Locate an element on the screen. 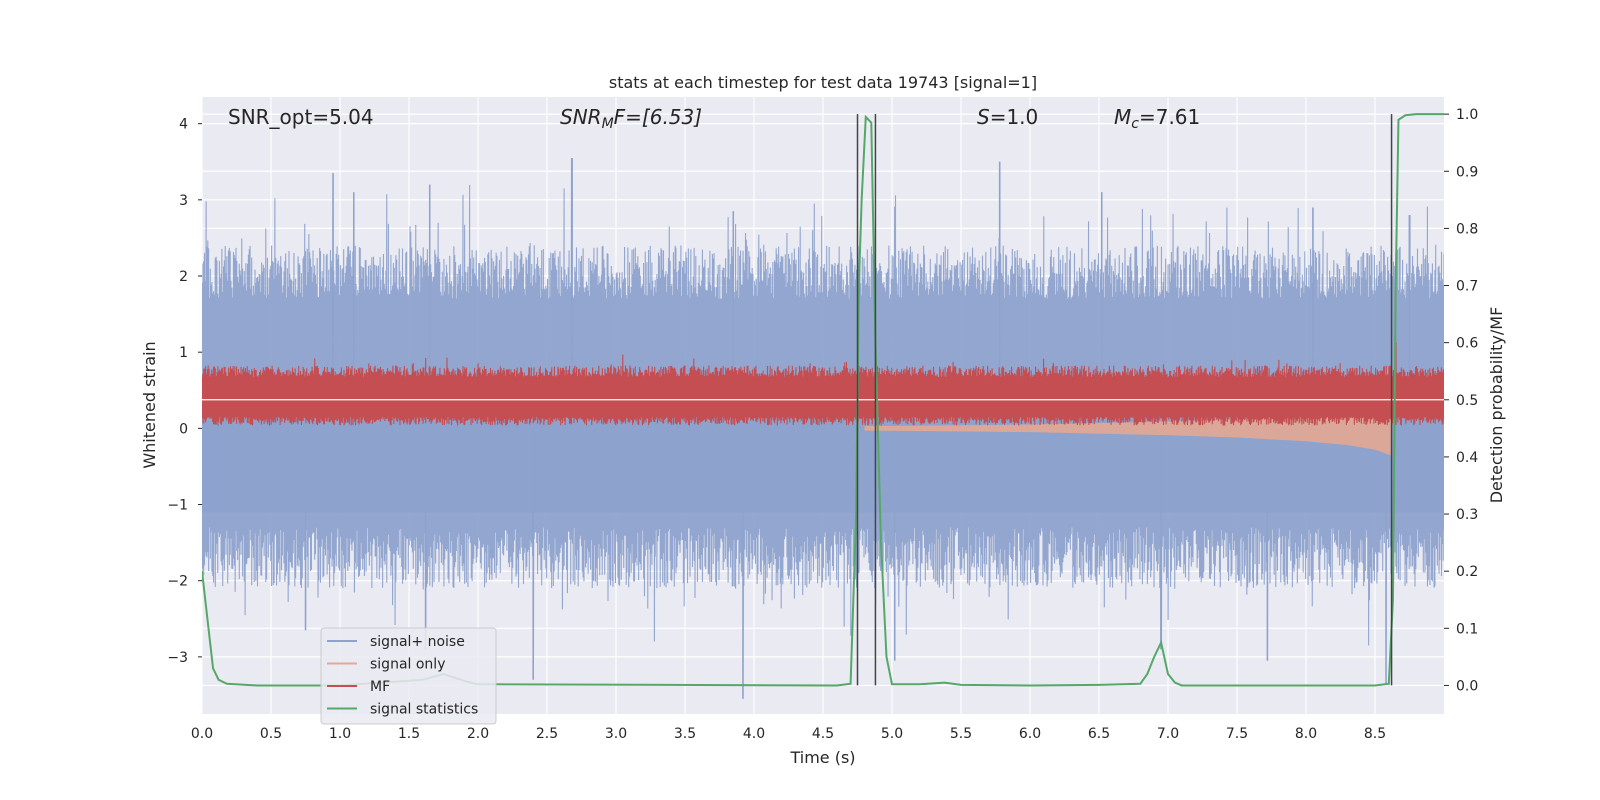 This screenshot has height=800, width=1600. mc-prefix: M is located at coordinates (1122, 117).